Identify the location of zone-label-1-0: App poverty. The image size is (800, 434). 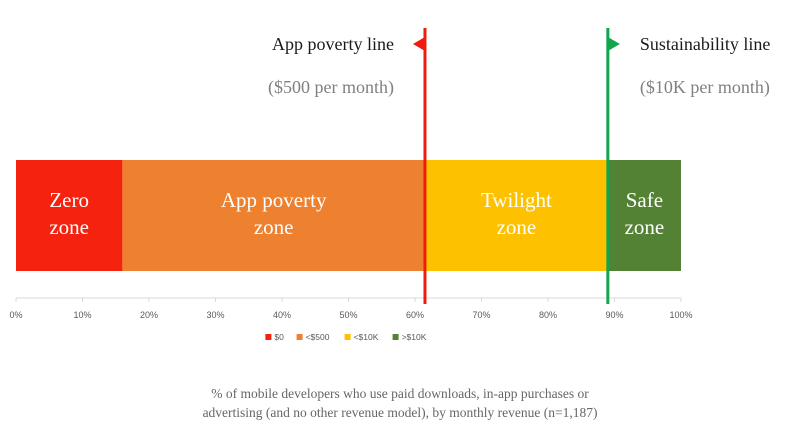
(274, 200).